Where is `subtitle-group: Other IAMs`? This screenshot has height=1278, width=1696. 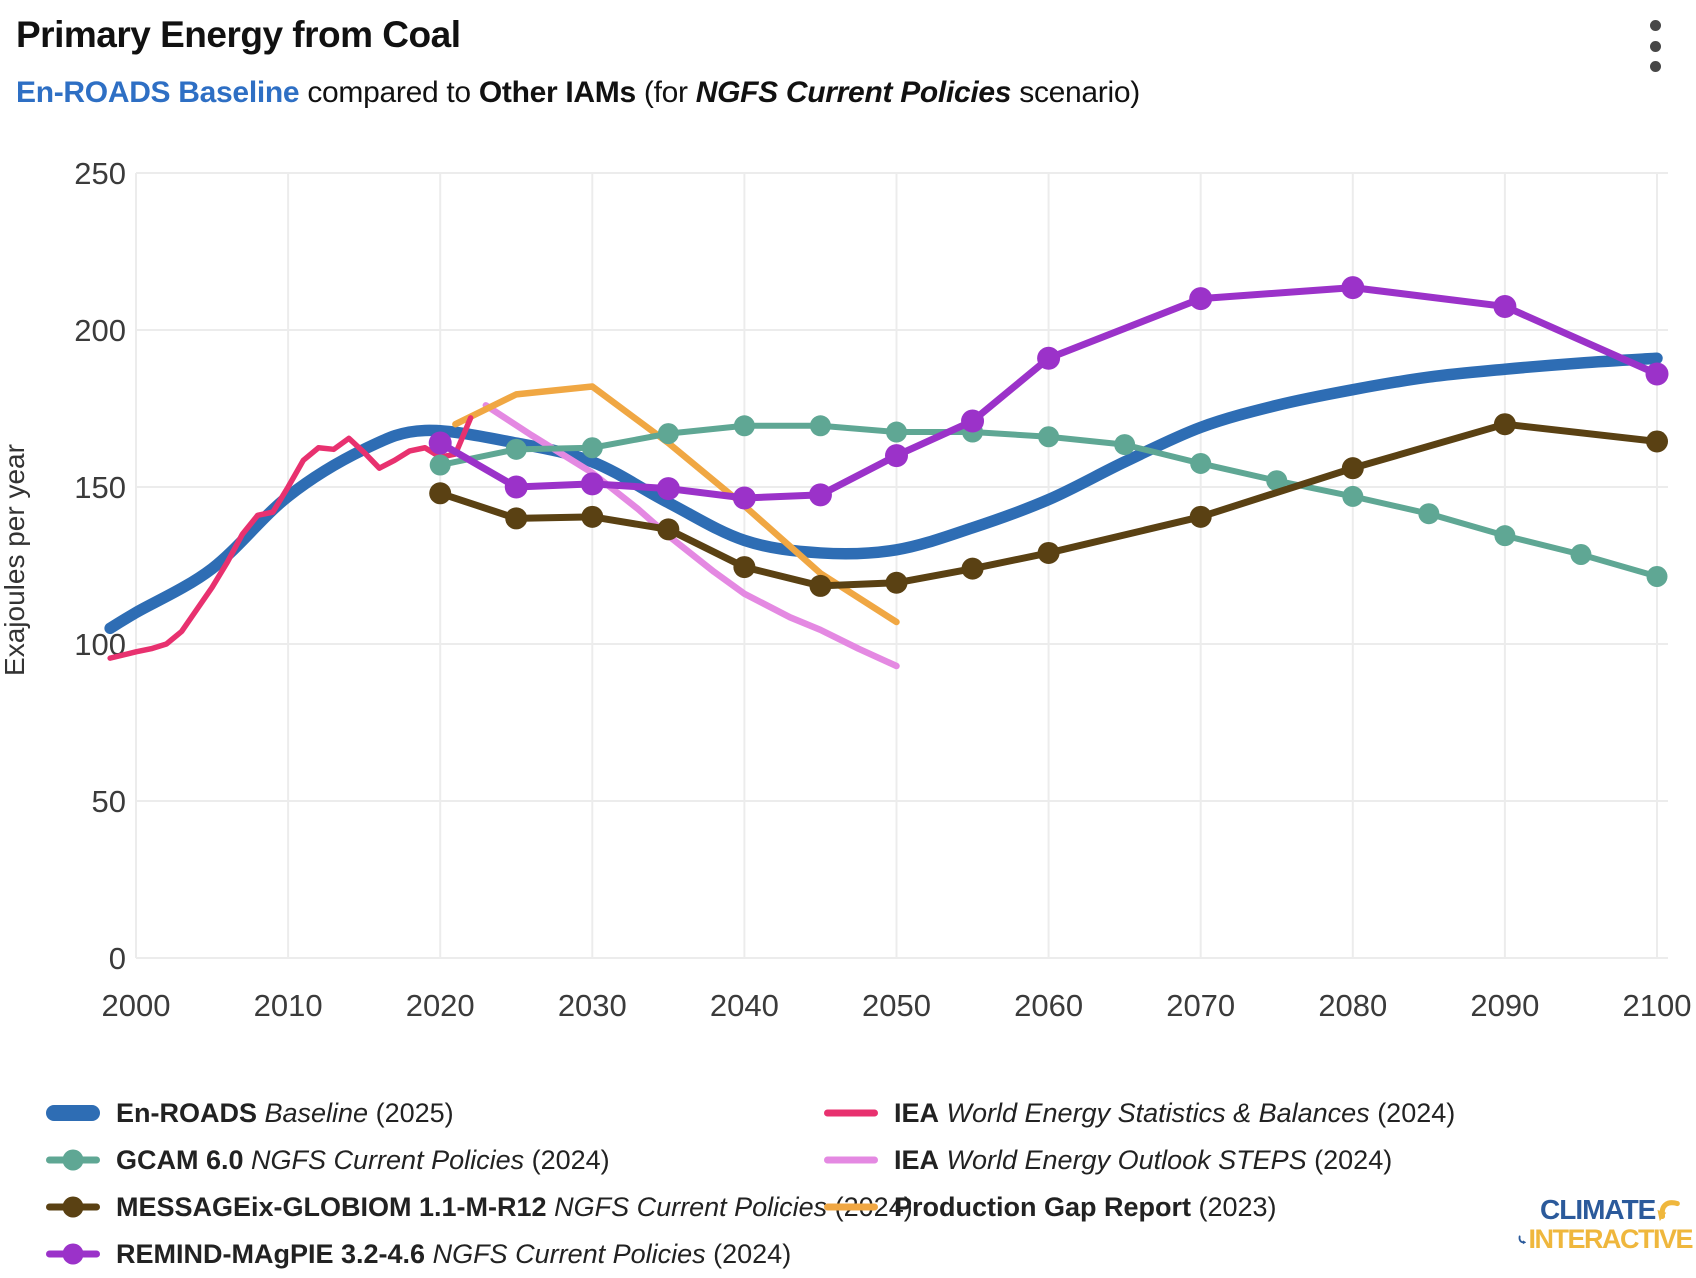 subtitle-group: Other IAMs is located at coordinates (557, 92).